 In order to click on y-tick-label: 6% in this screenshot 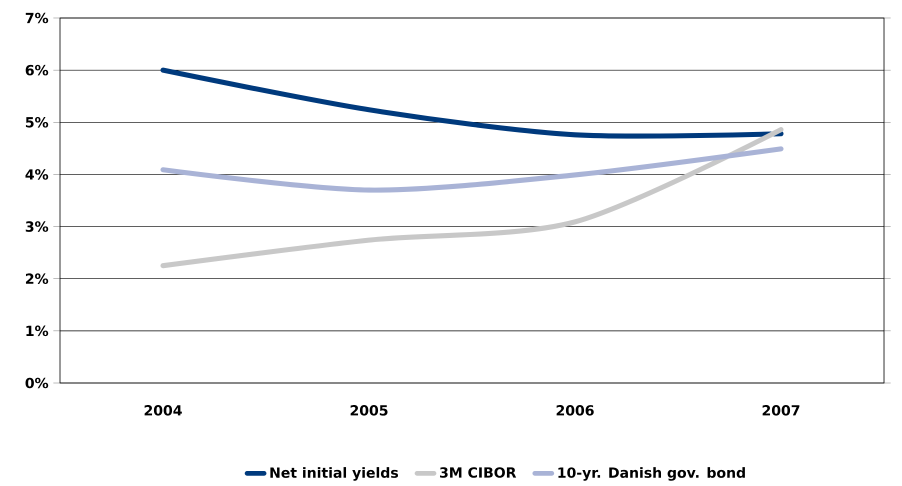, I will do `click(37, 70)`.